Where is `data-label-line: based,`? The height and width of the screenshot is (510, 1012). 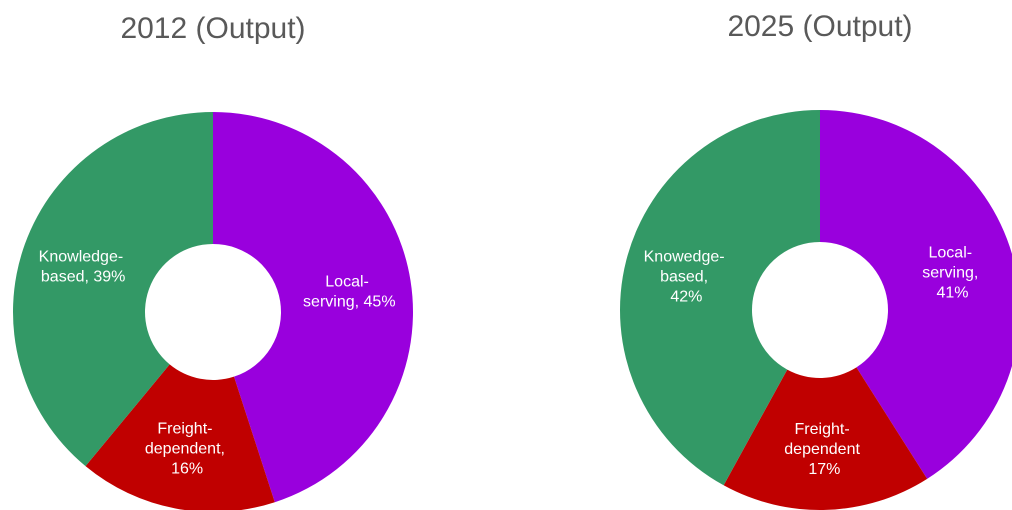
data-label-line: based, is located at coordinates (686, 277).